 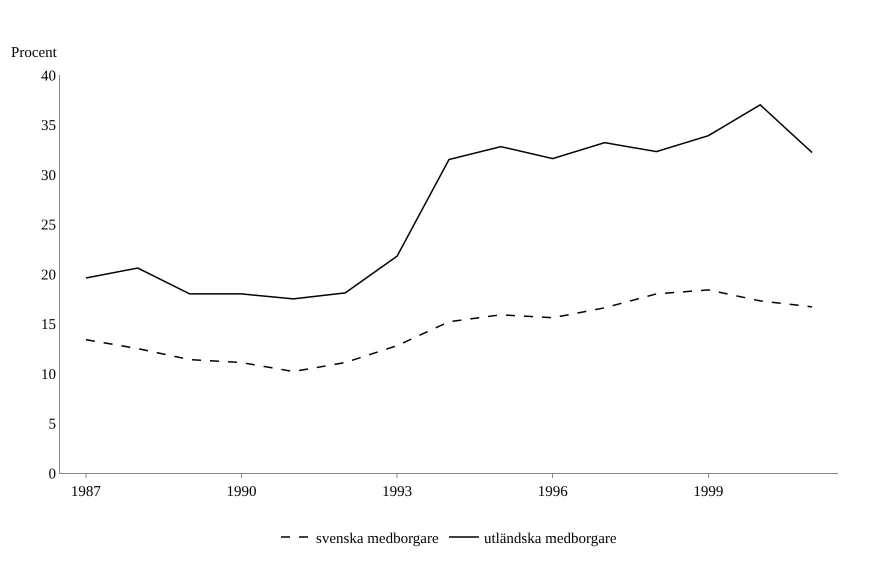 I want to click on y-axis-title: Procent, so click(x=34, y=53).